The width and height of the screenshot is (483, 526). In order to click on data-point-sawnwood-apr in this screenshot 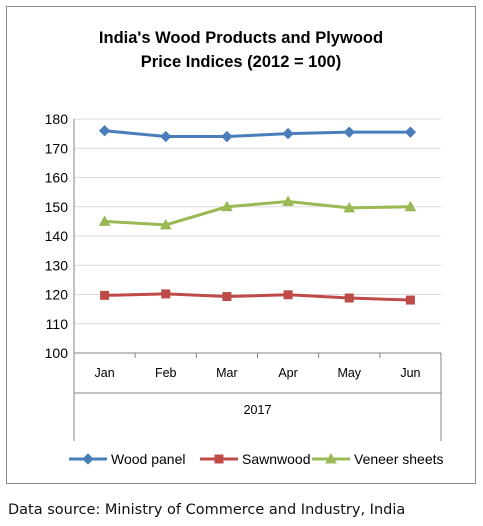, I will do `click(288, 295)`.